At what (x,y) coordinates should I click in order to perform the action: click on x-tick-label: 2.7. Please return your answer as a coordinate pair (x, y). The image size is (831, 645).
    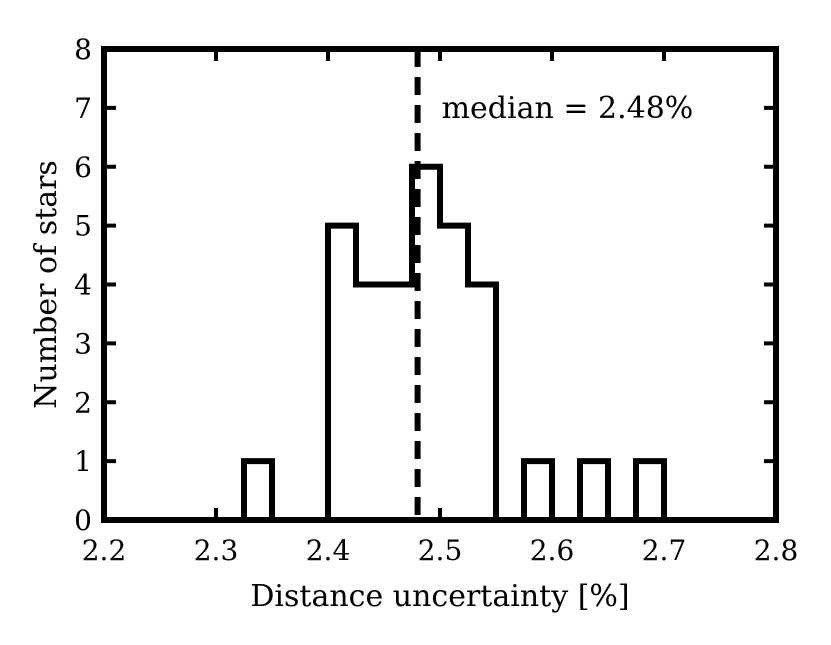
    Looking at the image, I should click on (664, 550).